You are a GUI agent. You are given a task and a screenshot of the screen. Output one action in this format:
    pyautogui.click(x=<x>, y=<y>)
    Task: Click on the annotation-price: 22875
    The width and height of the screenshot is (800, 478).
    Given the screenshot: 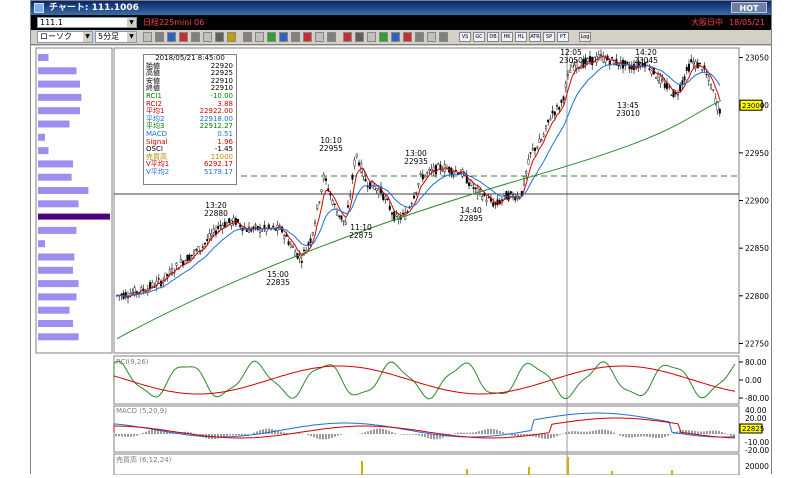 What is the action you would take?
    pyautogui.click(x=361, y=235)
    